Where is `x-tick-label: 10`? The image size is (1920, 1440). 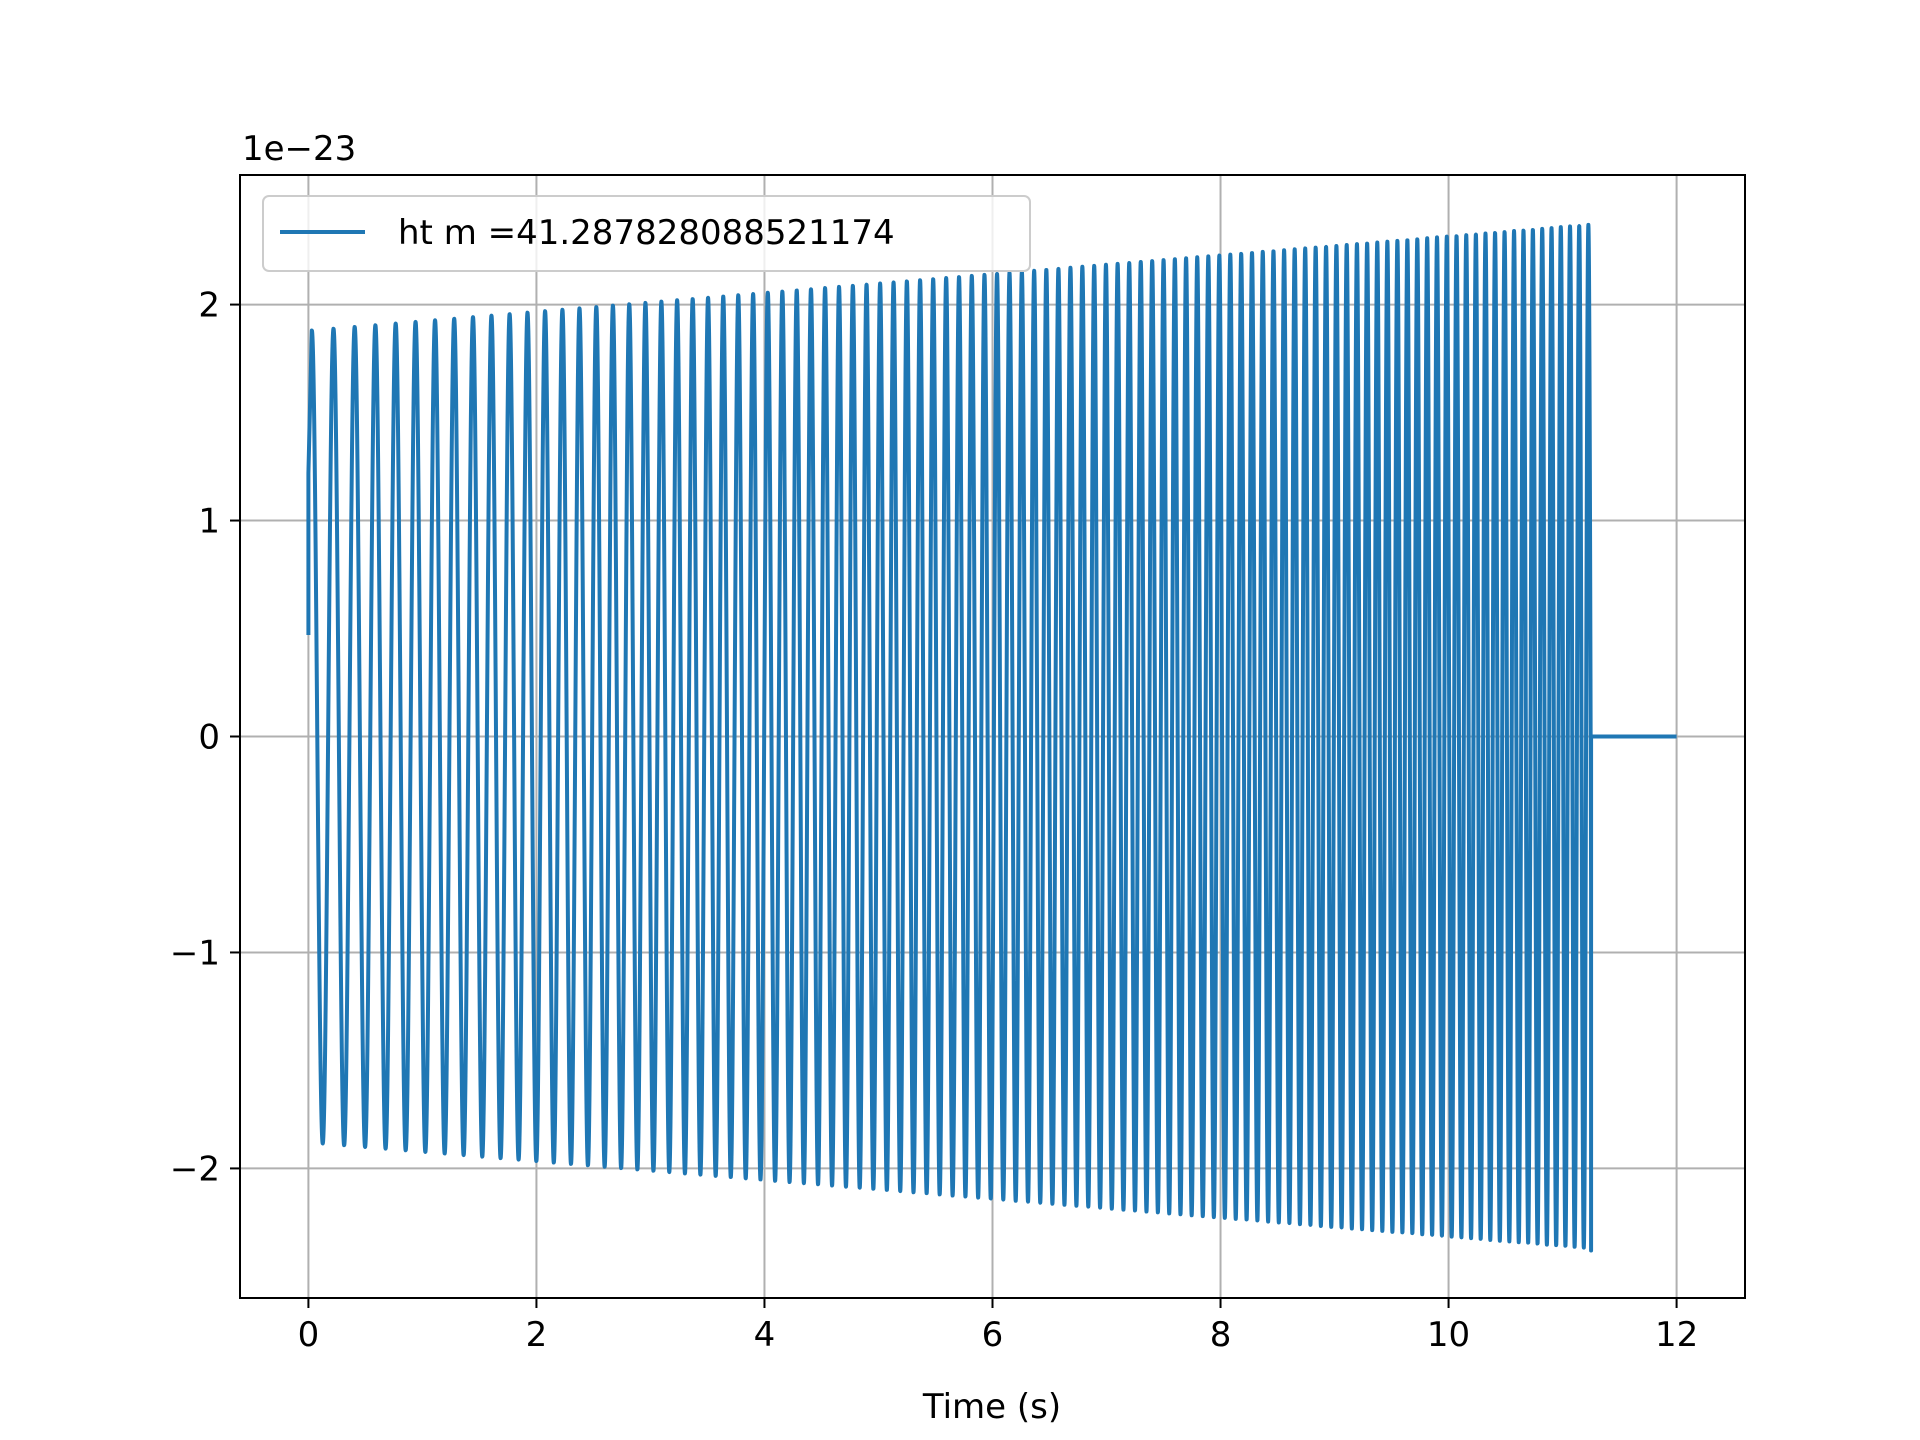
x-tick-label: 10 is located at coordinates (1448, 1335).